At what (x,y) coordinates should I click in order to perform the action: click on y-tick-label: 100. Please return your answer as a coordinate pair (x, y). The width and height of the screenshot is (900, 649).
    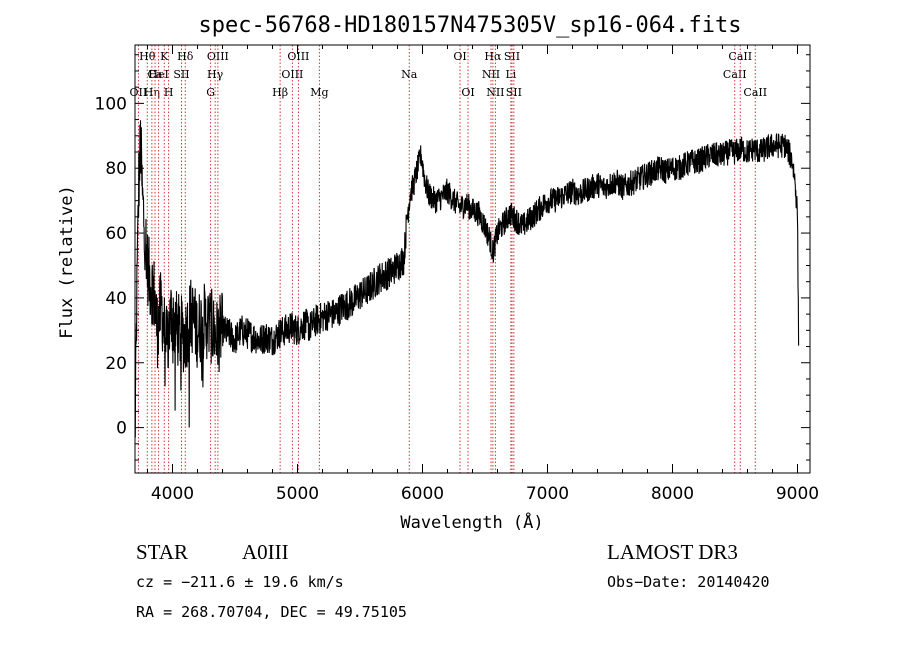
    Looking at the image, I should click on (111, 104).